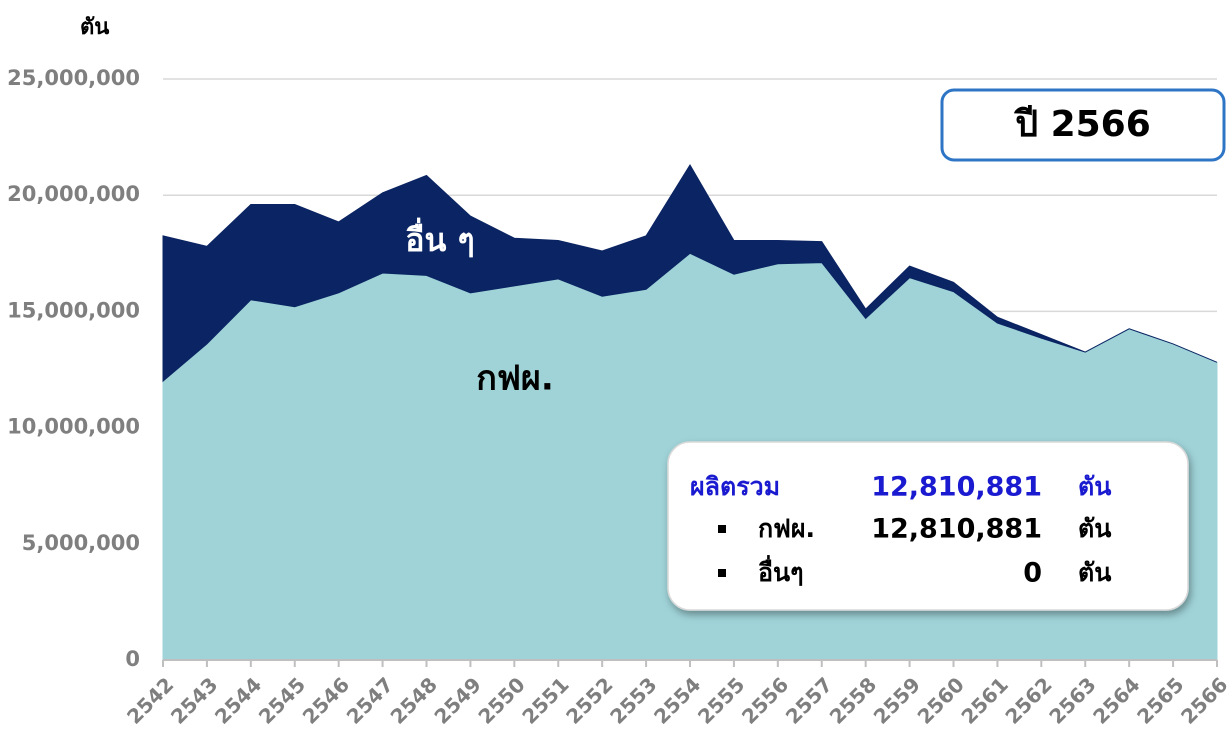 This screenshot has width=1227, height=740. What do you see at coordinates (73, 427) in the screenshot?
I see `y-tick-label: 10,000,000` at bounding box center [73, 427].